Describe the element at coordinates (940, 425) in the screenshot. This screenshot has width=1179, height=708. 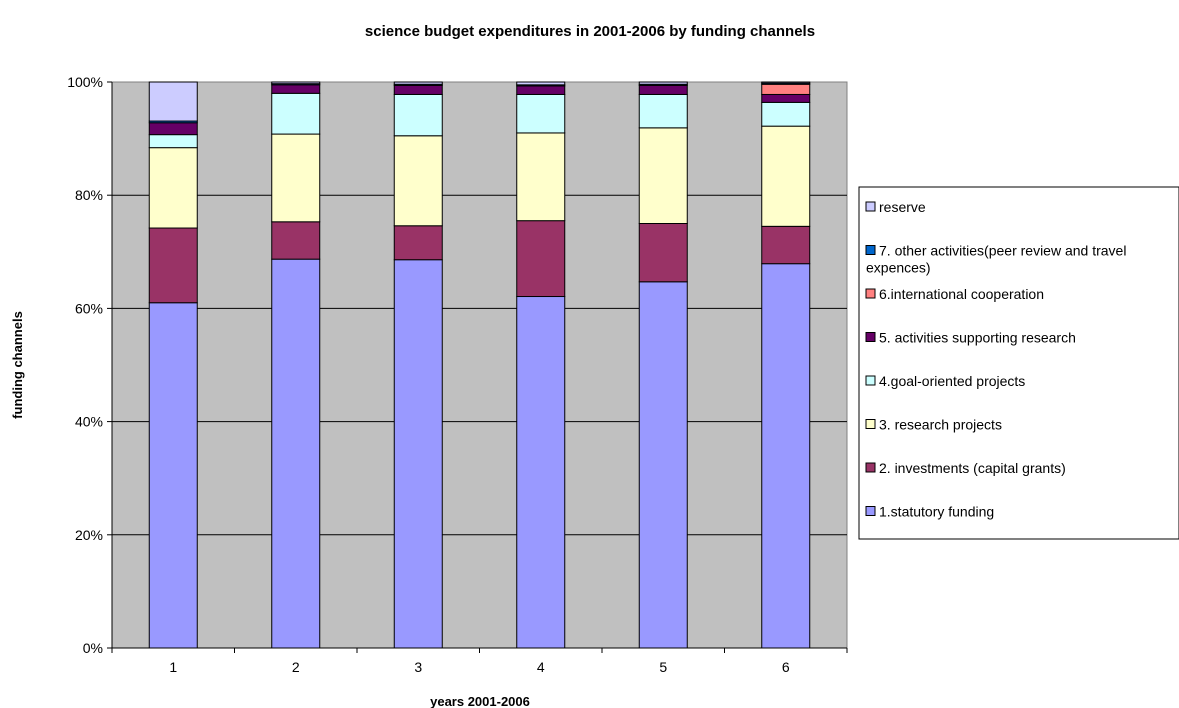
I see `legend-label: 3. research projects` at that location.